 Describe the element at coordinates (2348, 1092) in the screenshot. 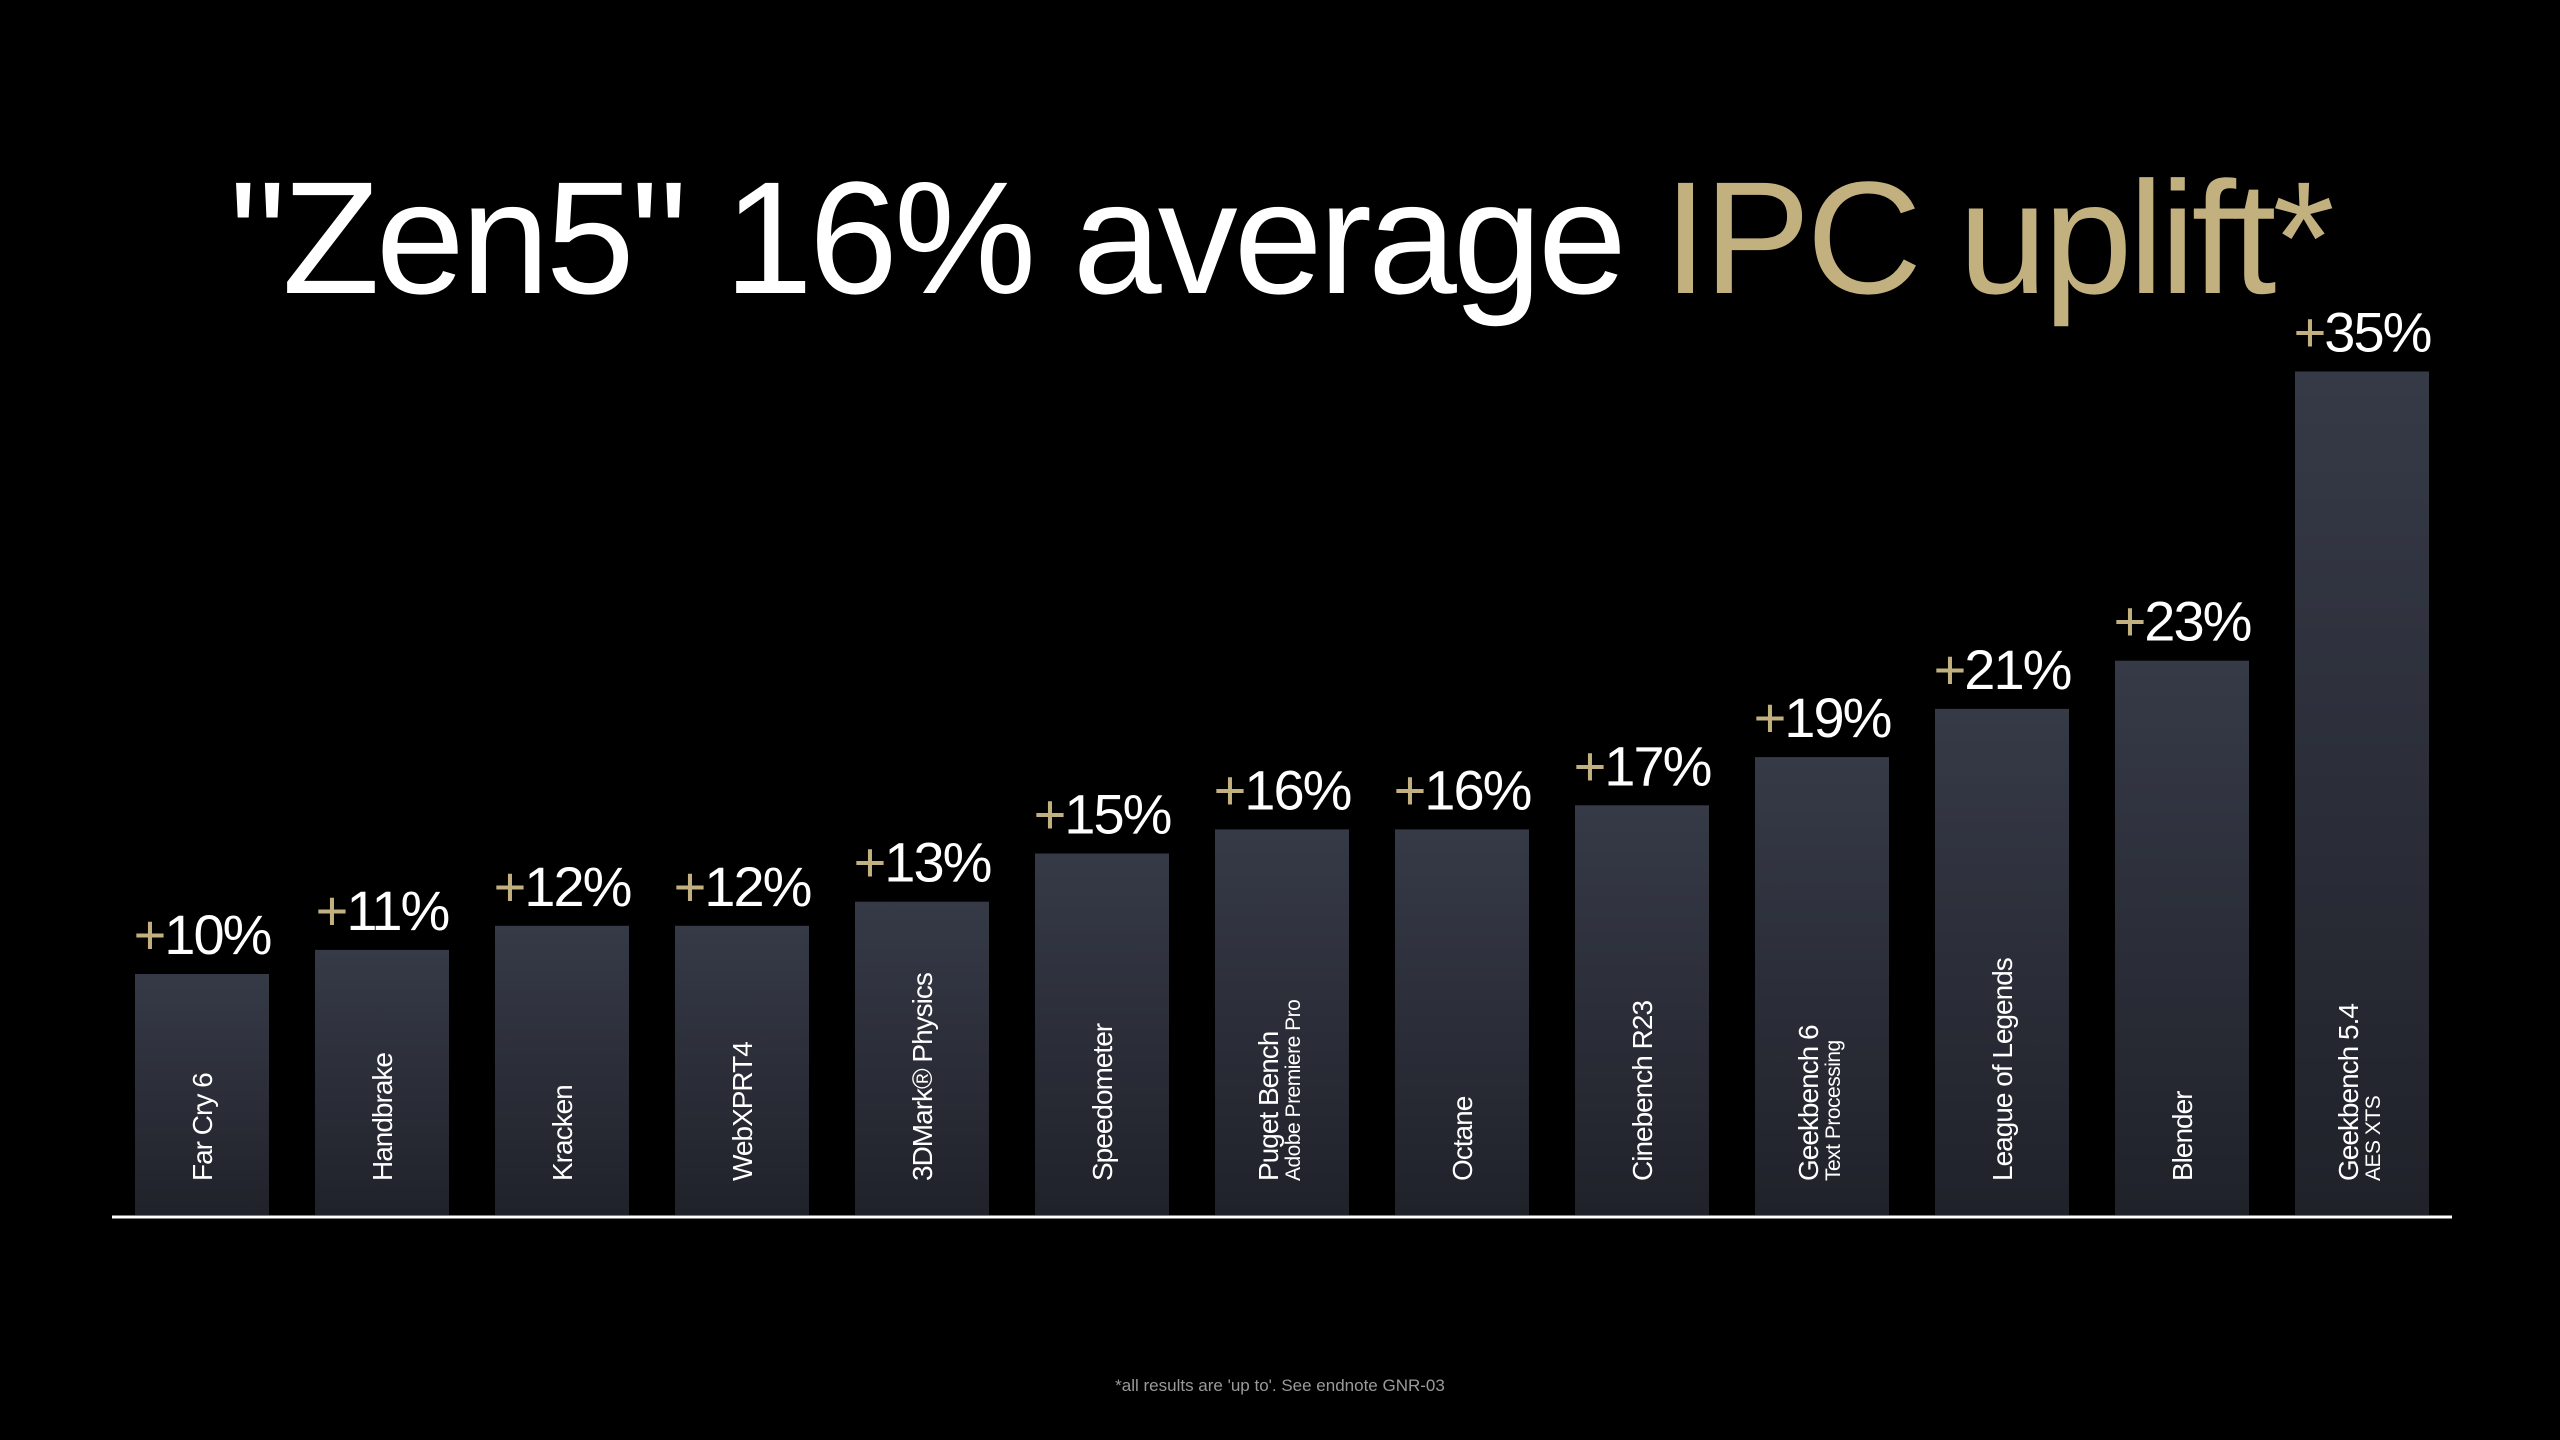

I see `category-name-geekbench-5-4: Geekbench 5.4` at that location.